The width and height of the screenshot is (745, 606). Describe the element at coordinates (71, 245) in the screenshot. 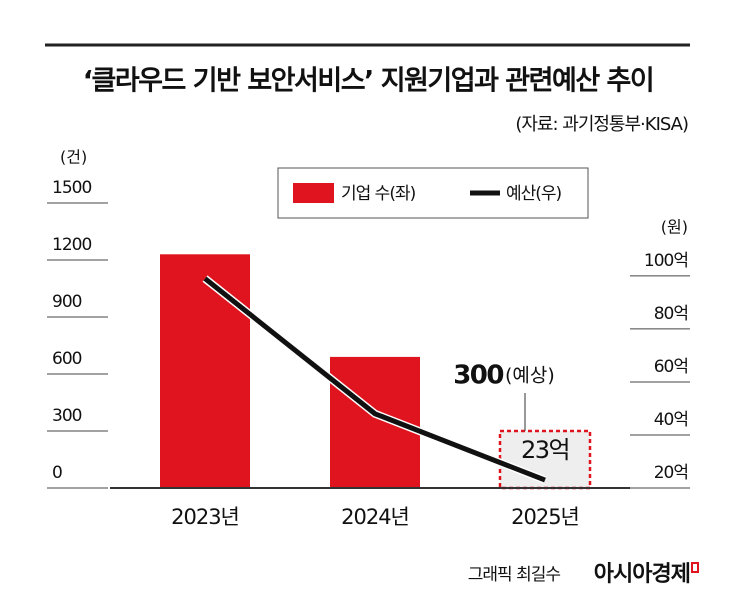

I see `y-tick-label: 1200` at that location.